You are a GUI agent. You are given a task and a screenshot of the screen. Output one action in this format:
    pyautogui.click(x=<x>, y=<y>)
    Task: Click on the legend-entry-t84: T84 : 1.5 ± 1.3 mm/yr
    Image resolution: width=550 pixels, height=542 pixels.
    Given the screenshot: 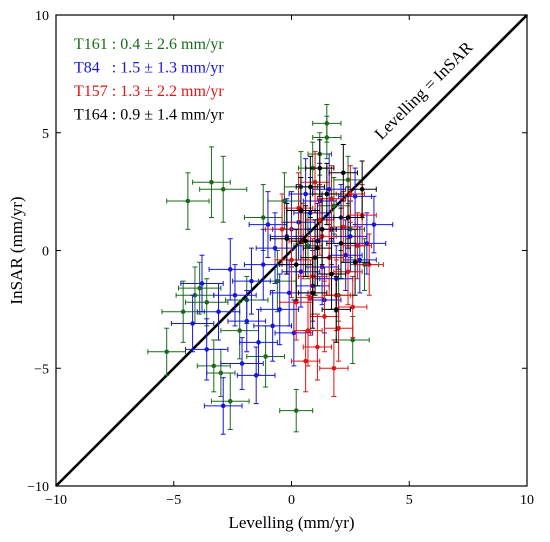 What is the action you would take?
    pyautogui.click(x=149, y=68)
    